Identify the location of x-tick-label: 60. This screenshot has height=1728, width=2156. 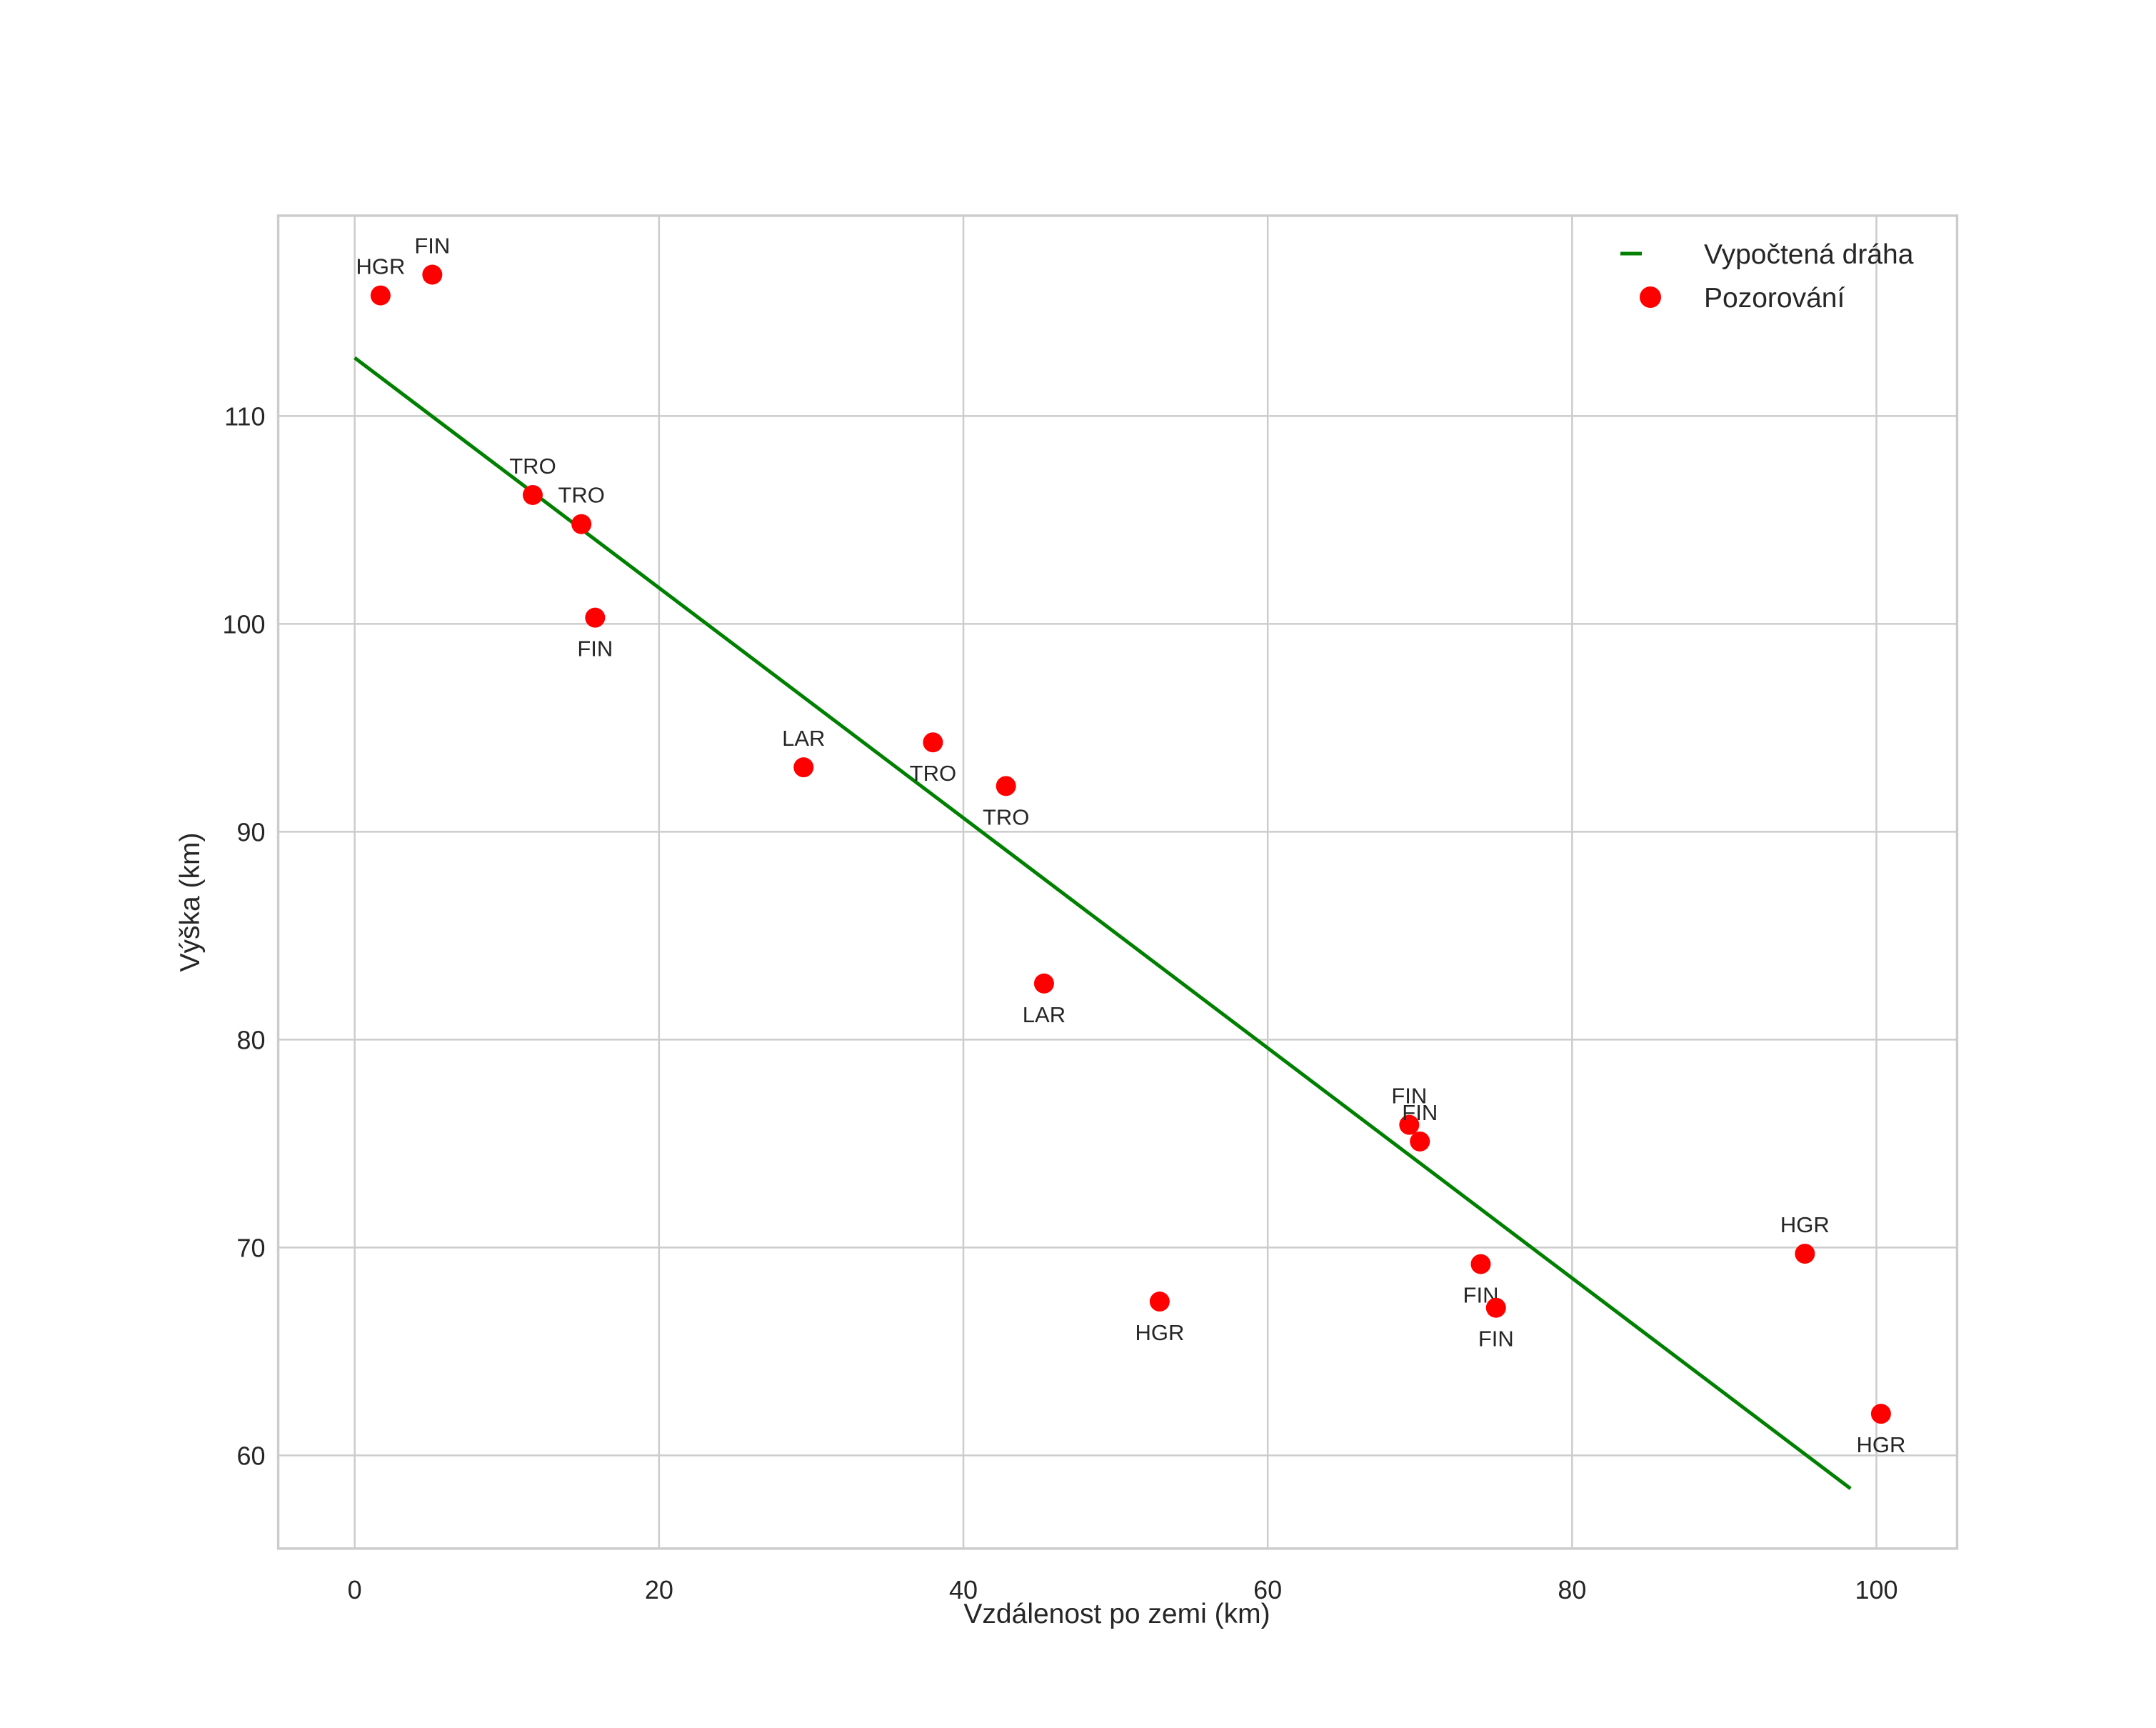
(1268, 1589).